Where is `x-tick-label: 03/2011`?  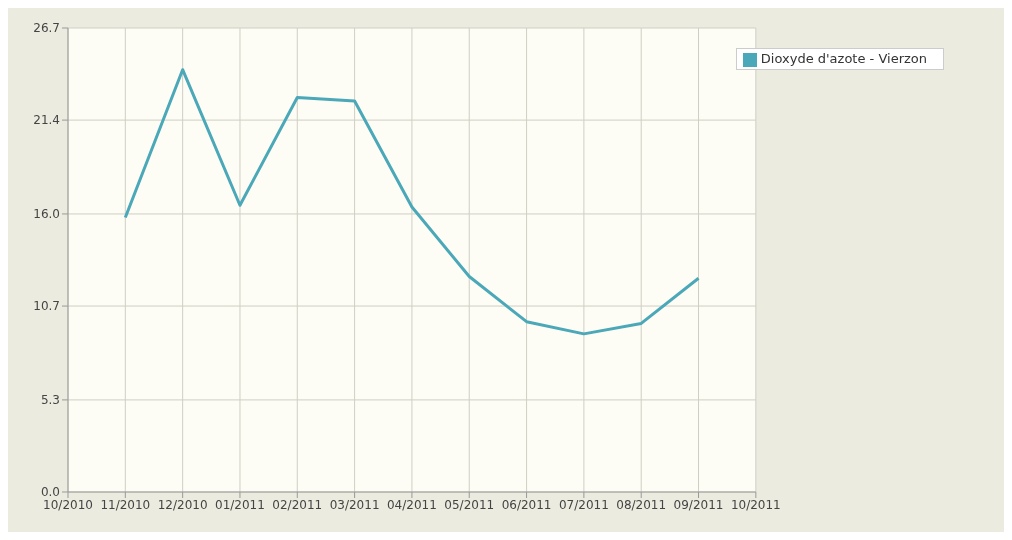
x-tick-label: 03/2011 is located at coordinates (354, 504).